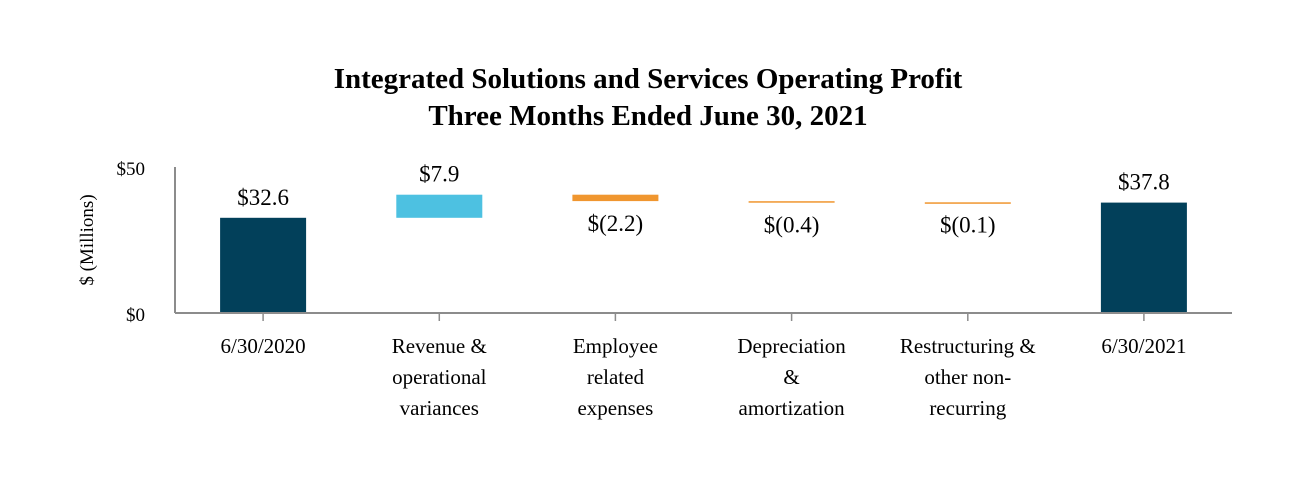 The width and height of the screenshot is (1296, 480). What do you see at coordinates (135, 315) in the screenshot?
I see `y-tick-label-min: $0` at bounding box center [135, 315].